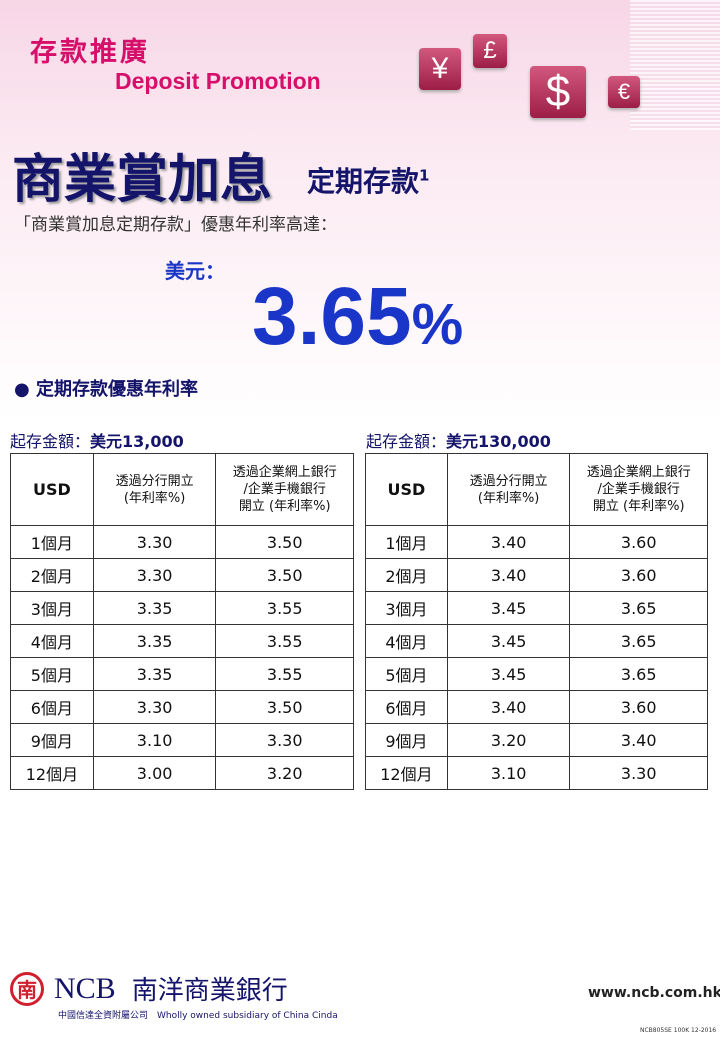  I want to click on euro-icon: €, so click(624, 92).